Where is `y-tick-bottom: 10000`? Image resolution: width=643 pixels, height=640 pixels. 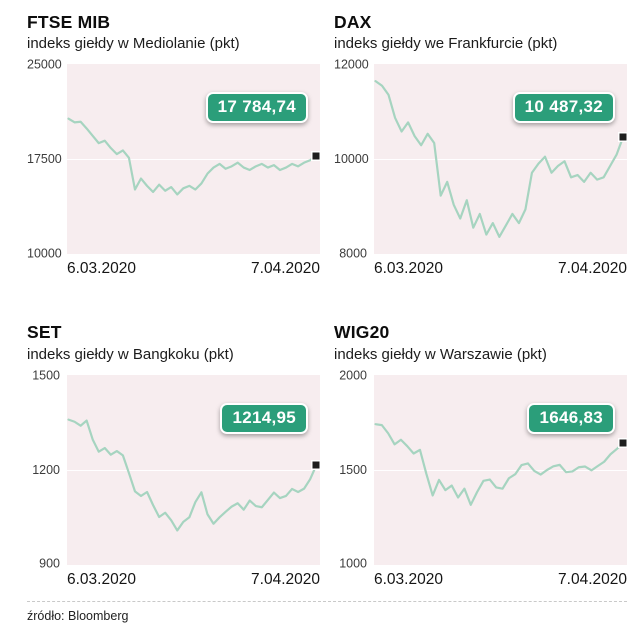
y-tick-bottom: 10000 is located at coordinates (44, 253).